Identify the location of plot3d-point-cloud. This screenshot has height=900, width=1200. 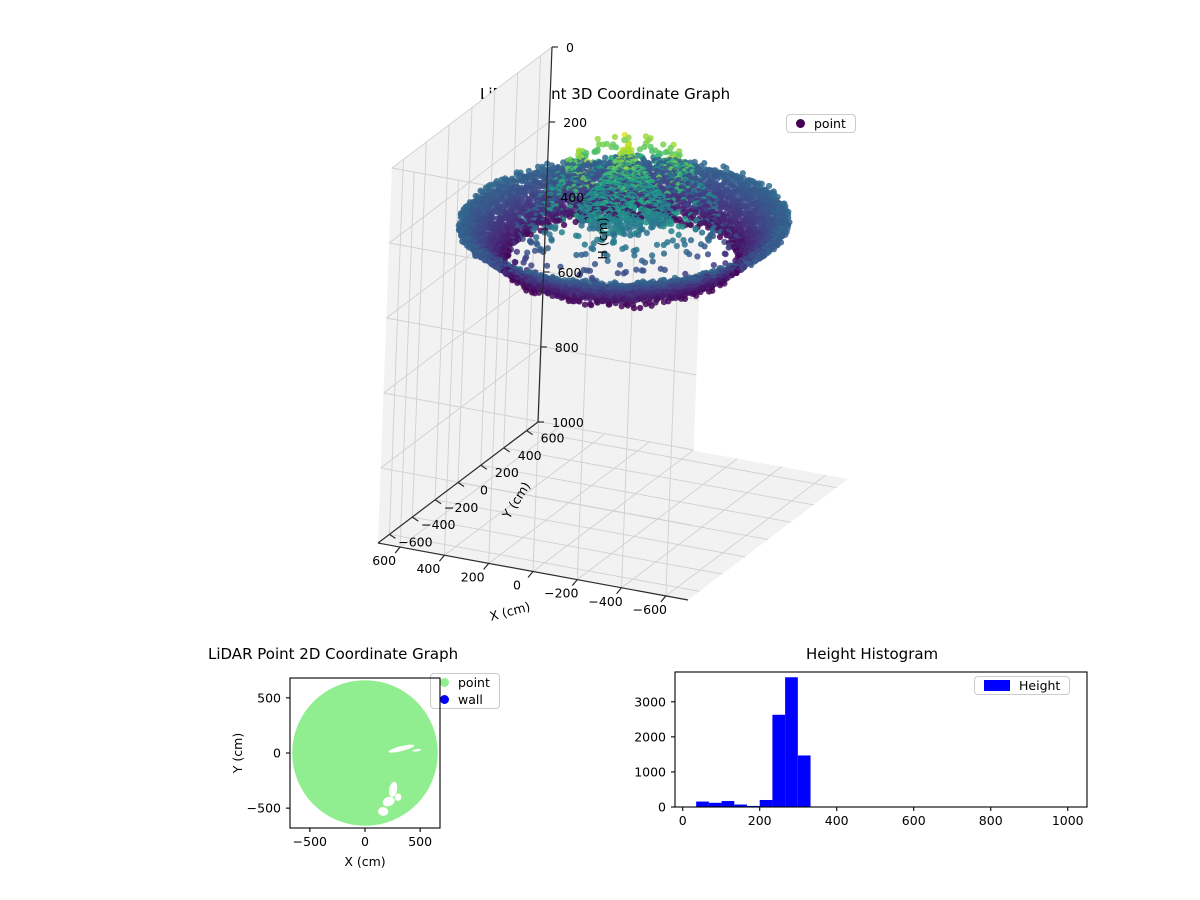
(624, 221).